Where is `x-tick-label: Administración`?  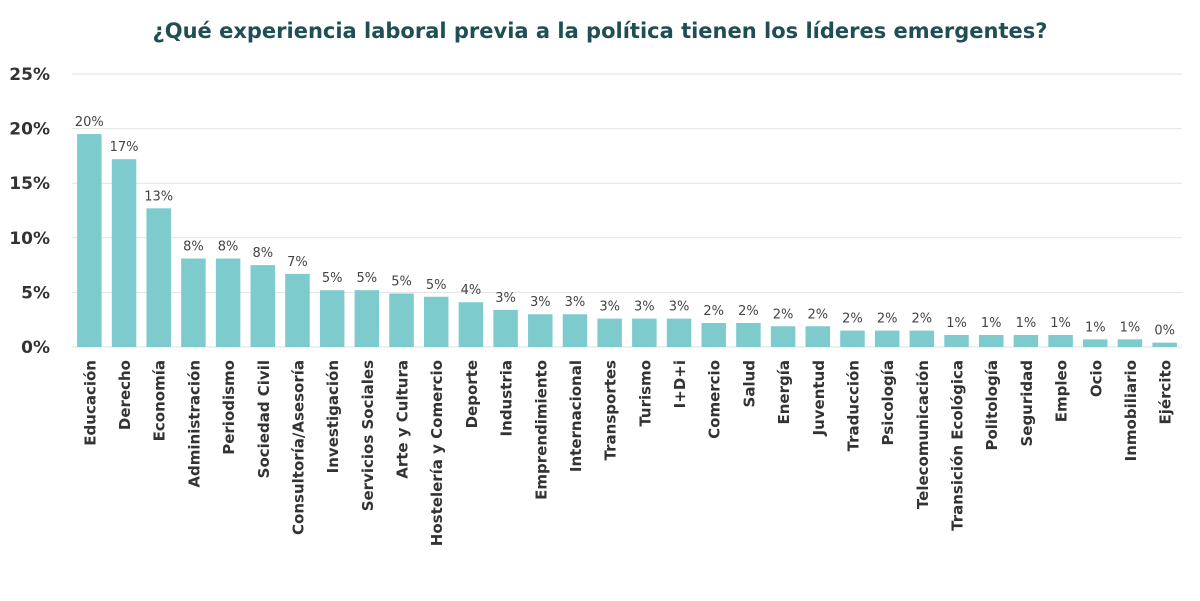
x-tick-label: Administración is located at coordinates (194, 424).